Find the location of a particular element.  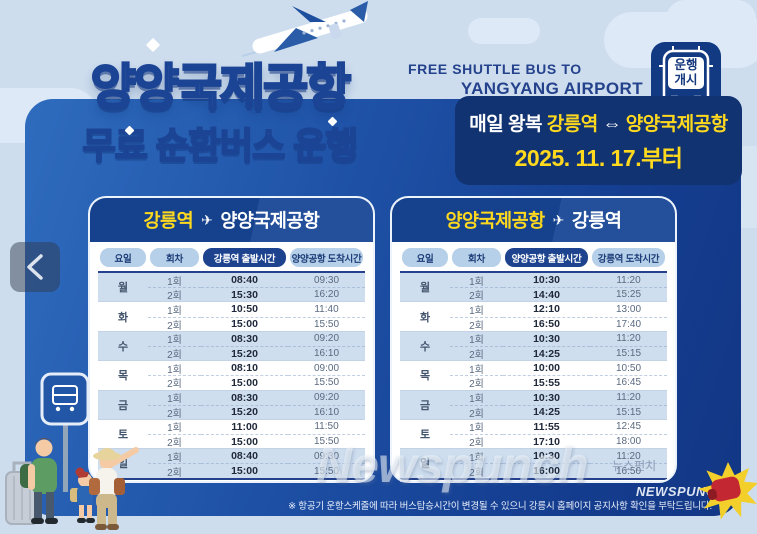

timetable-day-group: 토 1회 11:55 12:45 2회 17:10 18:00 is located at coordinates (533, 435).